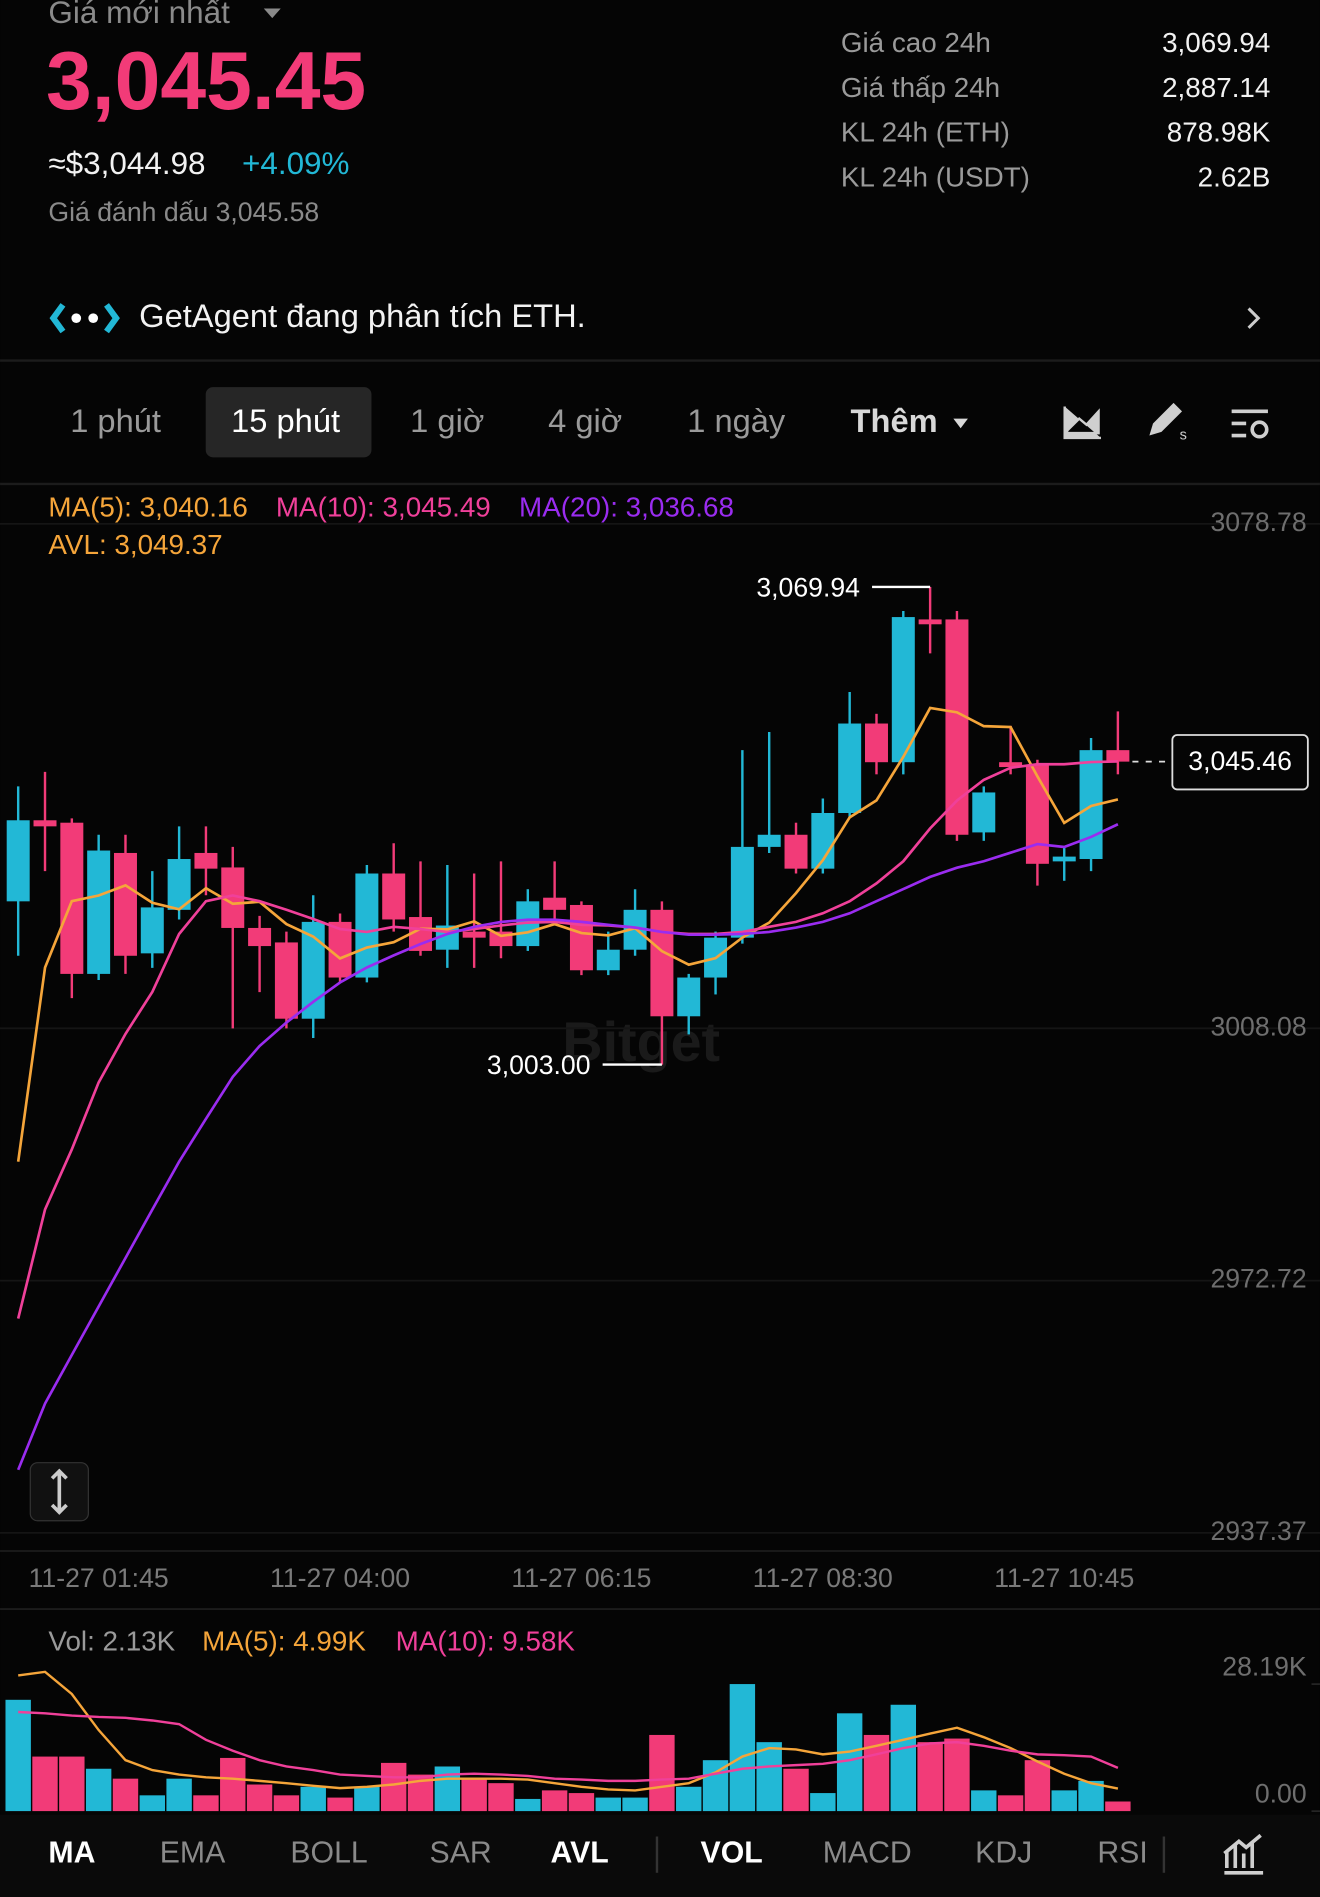  What do you see at coordinates (461, 1853) in the screenshot?
I see `indicator-tab: SAR` at bounding box center [461, 1853].